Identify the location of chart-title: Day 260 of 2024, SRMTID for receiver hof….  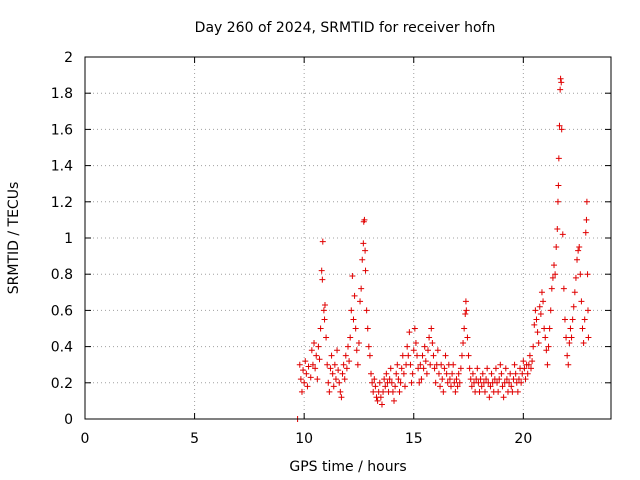
(345, 28).